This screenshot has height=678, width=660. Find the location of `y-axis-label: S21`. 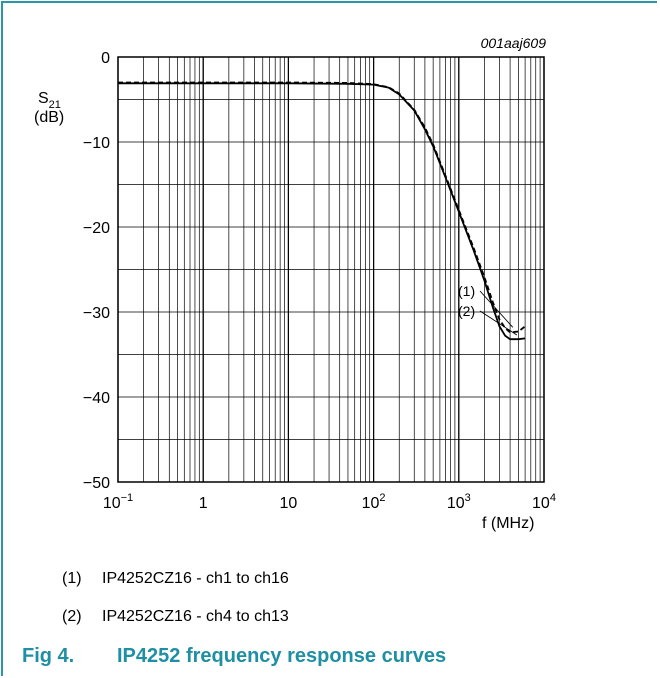

y-axis-label: S21 is located at coordinates (49, 100).